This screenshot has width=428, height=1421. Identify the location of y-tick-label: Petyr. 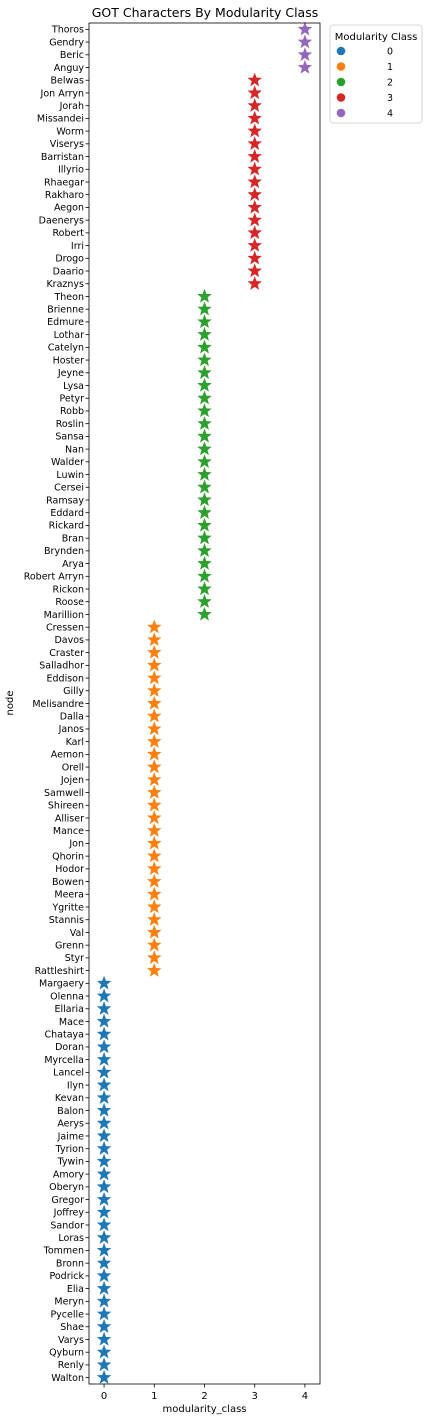
(72, 399).